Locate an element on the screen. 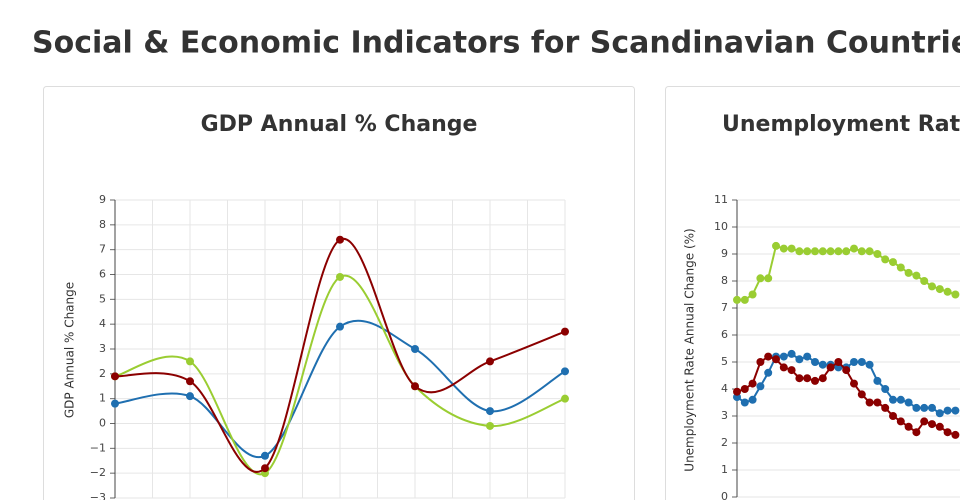 The width and height of the screenshot is (960, 500). y-tick-label: 10 is located at coordinates (721, 226).